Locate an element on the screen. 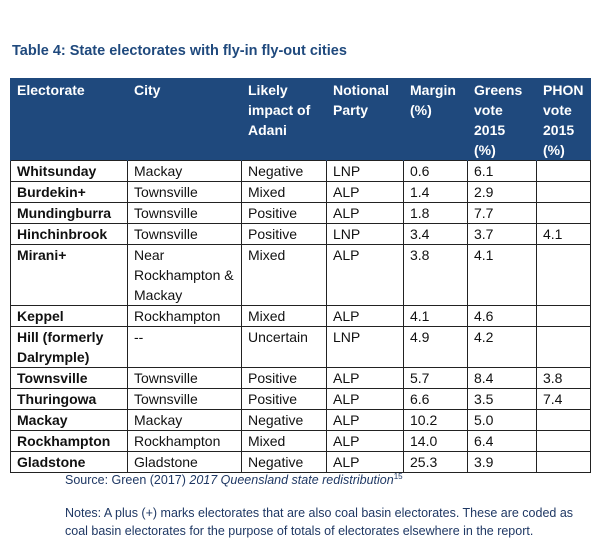 Image resolution: width=600 pixels, height=555 pixels. table-row: Mackay Mackay Negative ALP 10.2 5.0 is located at coordinates (300, 420).